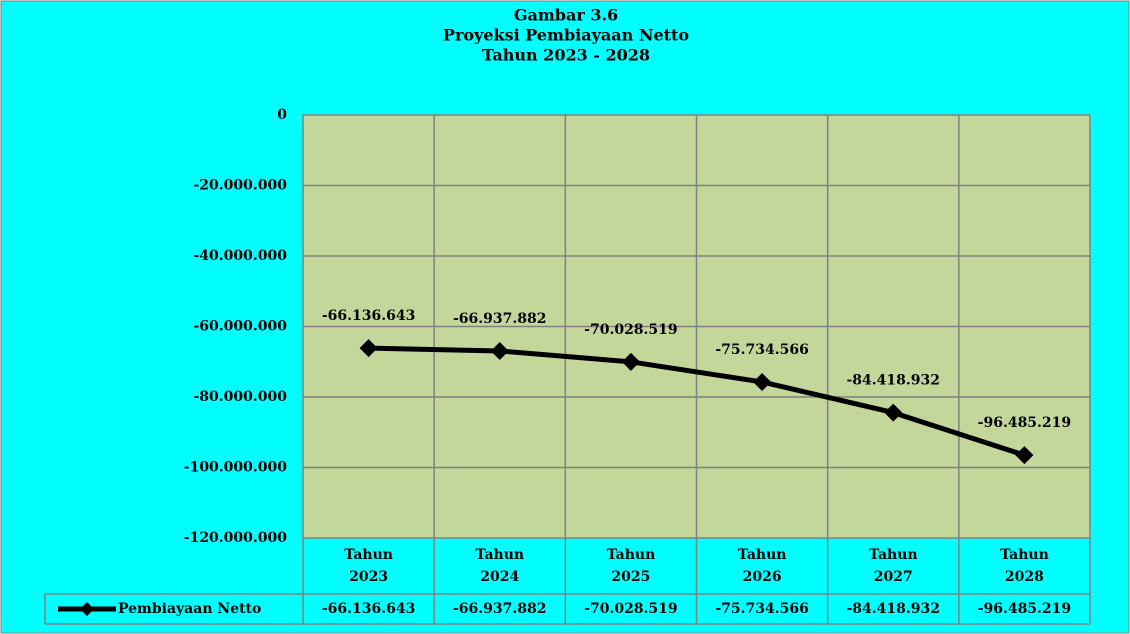 This screenshot has height=634, width=1130. What do you see at coordinates (241, 256) in the screenshot?
I see `y-tick-label: -40.000.000` at bounding box center [241, 256].